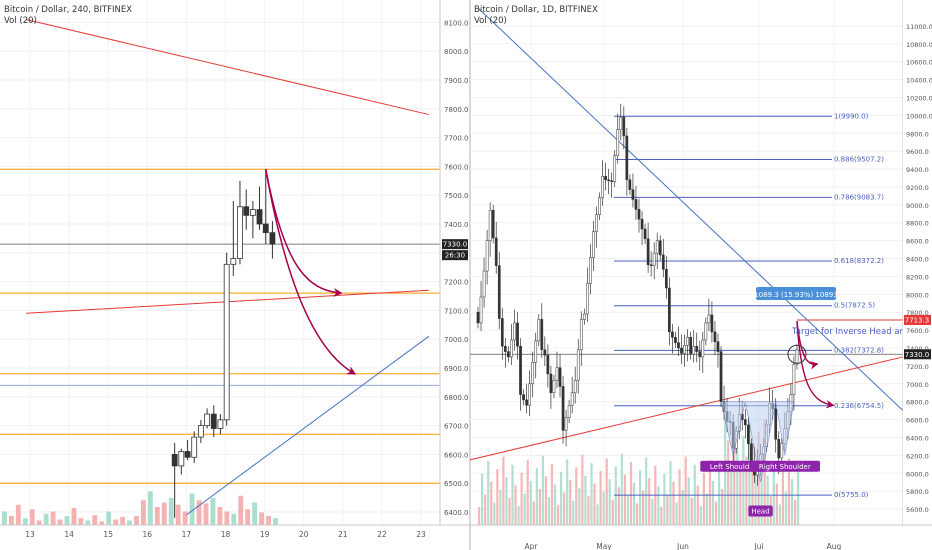  Describe the element at coordinates (604, 546) in the screenshot. I see `right-x-tick-label: May` at that location.